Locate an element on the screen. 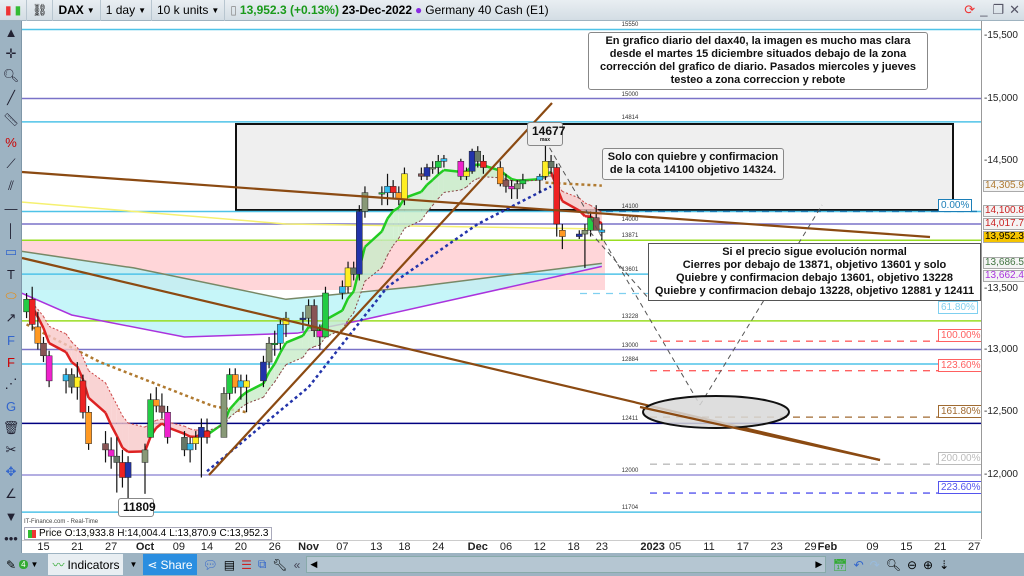 The width and height of the screenshot is (1024, 576). close-icon: ✕ is located at coordinates (1014, 9).